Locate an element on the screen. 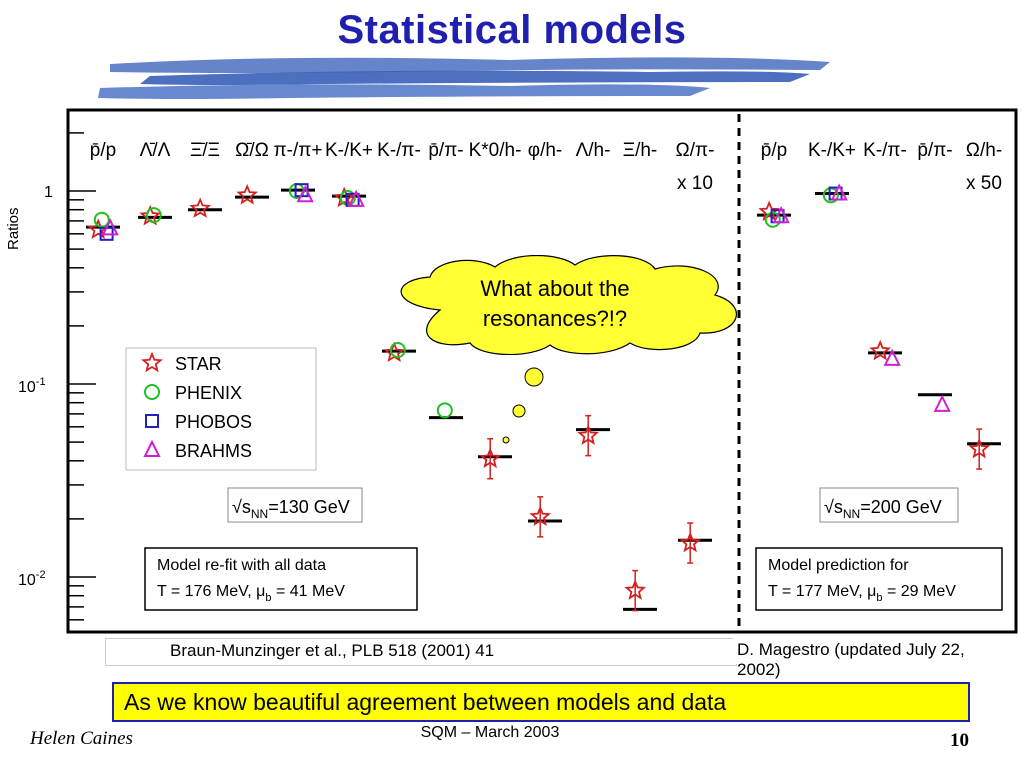 The image size is (1024, 768). category-label: Λ/h- is located at coordinates (593, 150).